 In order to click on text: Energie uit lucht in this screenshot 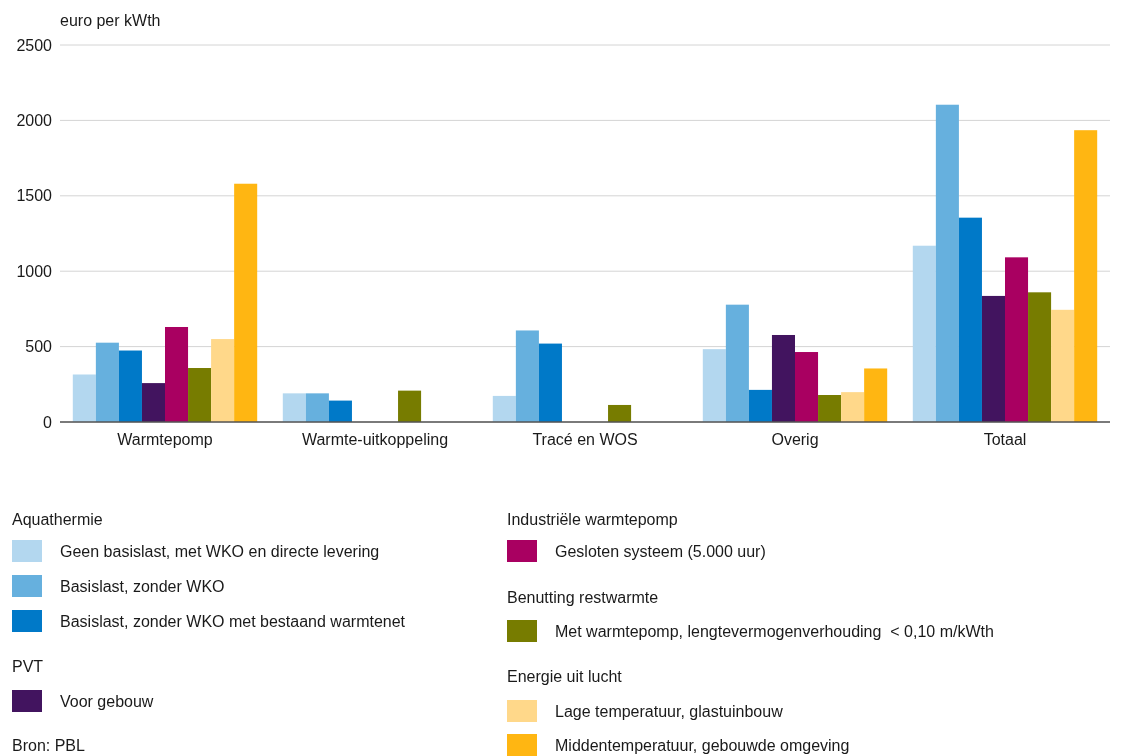, I will do `click(565, 676)`.